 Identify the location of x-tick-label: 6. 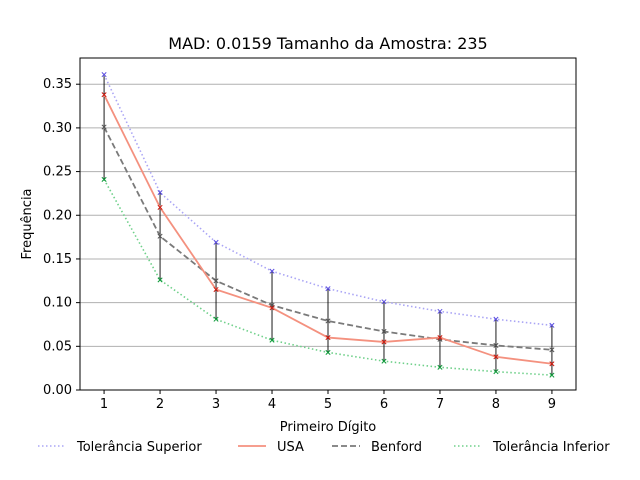
(384, 404).